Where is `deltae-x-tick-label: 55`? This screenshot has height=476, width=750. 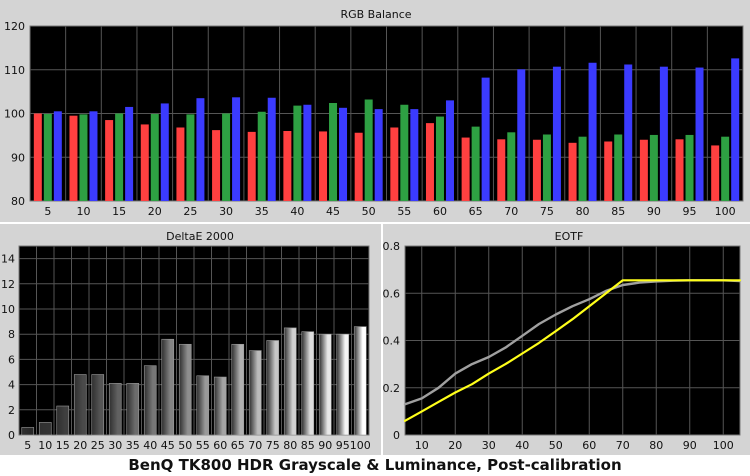 deltae-x-tick-label: 55 is located at coordinates (203, 445).